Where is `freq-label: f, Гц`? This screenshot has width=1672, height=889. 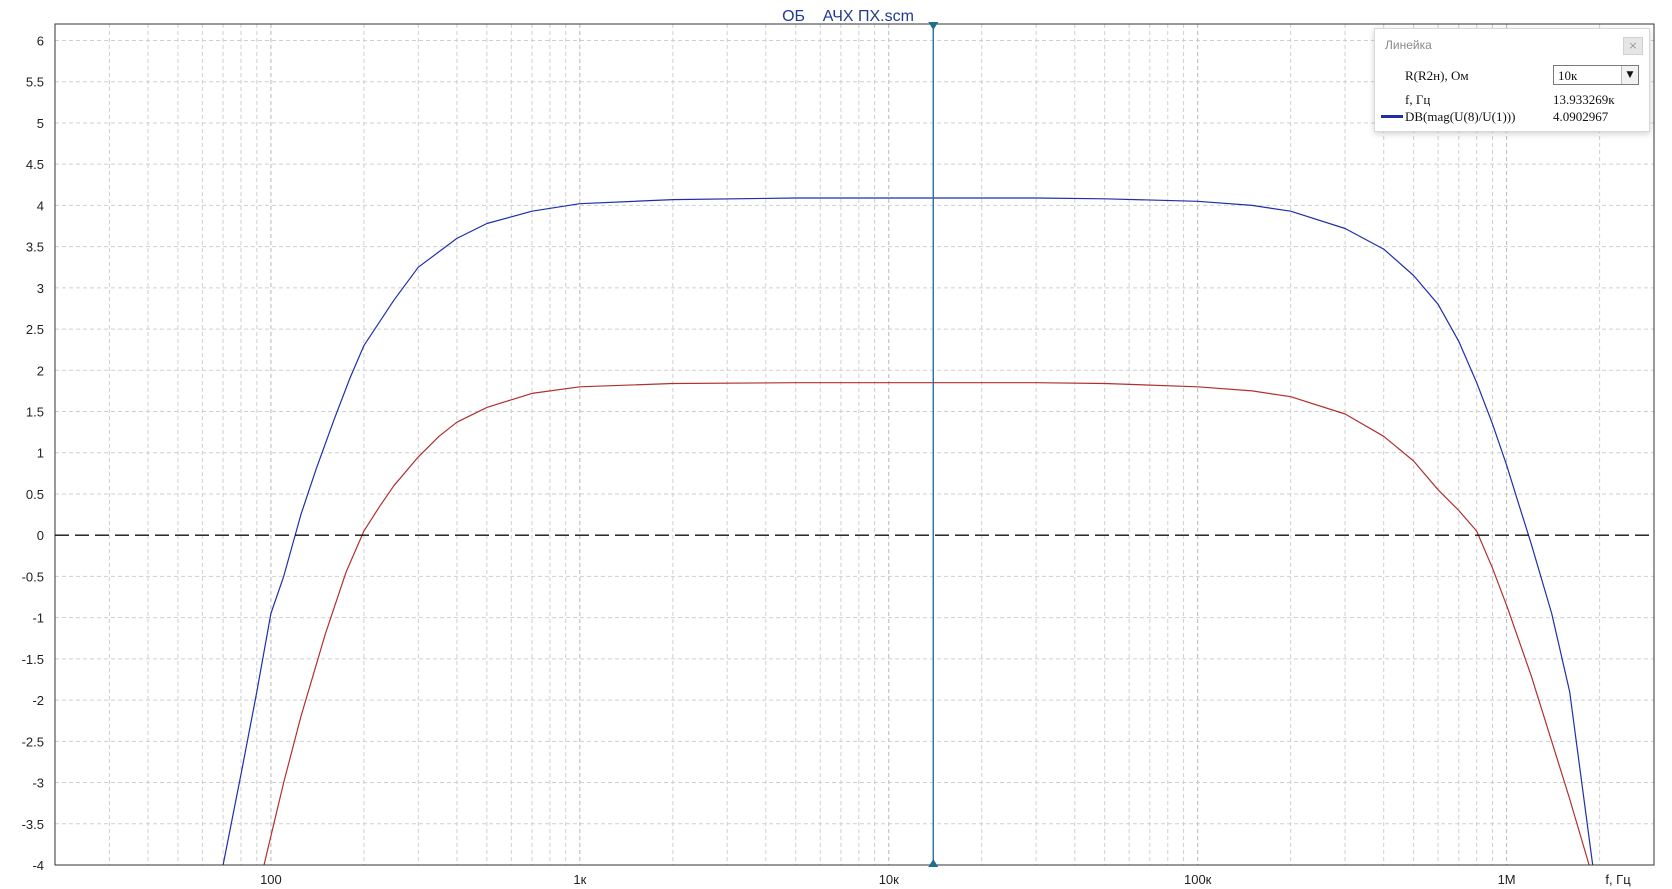
freq-label: f, Гц is located at coordinates (1418, 99).